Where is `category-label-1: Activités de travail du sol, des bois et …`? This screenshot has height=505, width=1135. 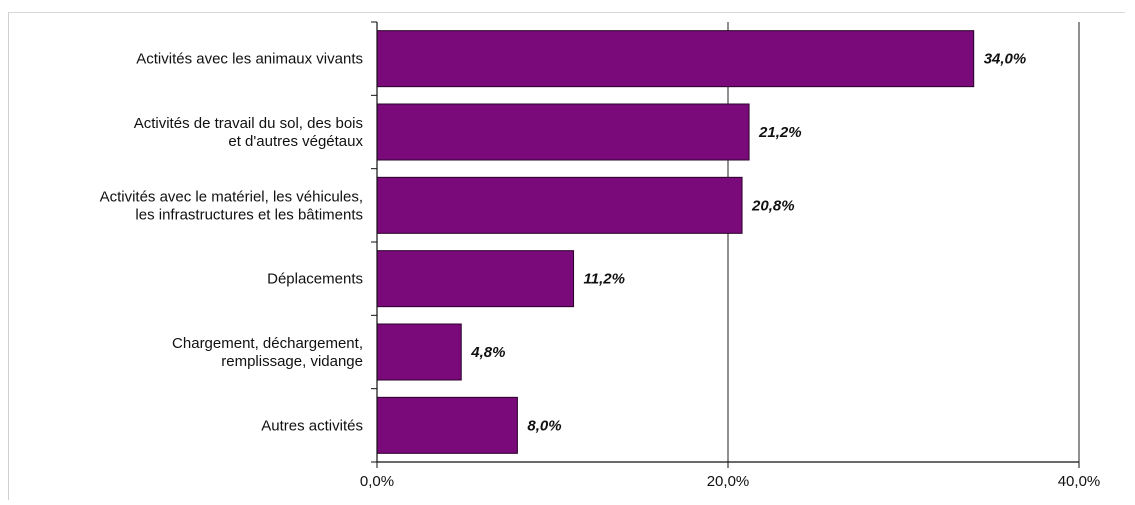 category-label-1: Activités de travail du sol, des bois et … is located at coordinates (249, 132).